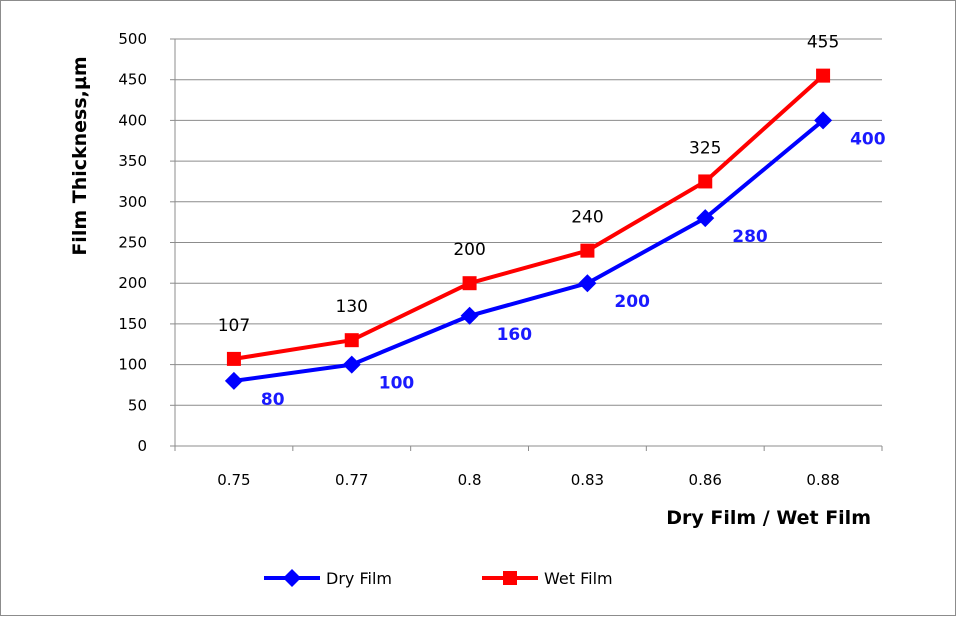 Image resolution: width=956 pixels, height=617 pixels. I want to click on data-label: 100, so click(397, 384).